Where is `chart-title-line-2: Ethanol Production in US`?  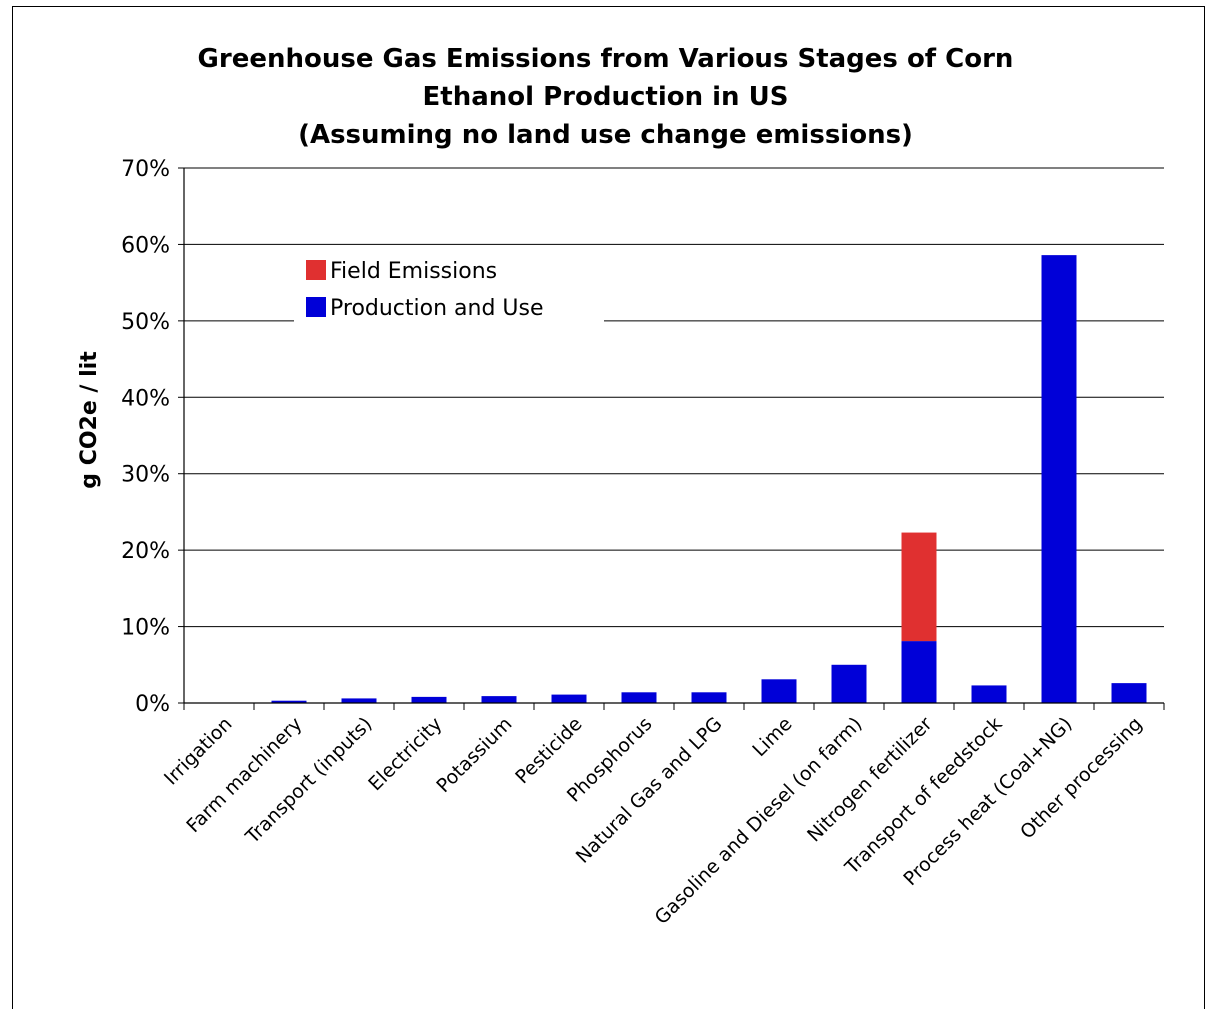 chart-title-line-2: Ethanol Production in US is located at coordinates (605, 97).